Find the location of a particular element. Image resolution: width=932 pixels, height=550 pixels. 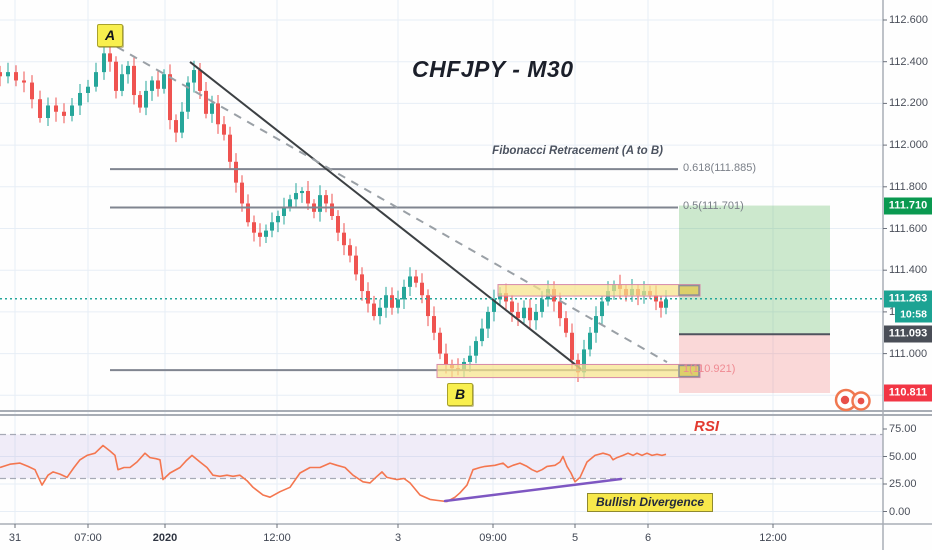

price-axis-label: 111.800 is located at coordinates (908, 186).